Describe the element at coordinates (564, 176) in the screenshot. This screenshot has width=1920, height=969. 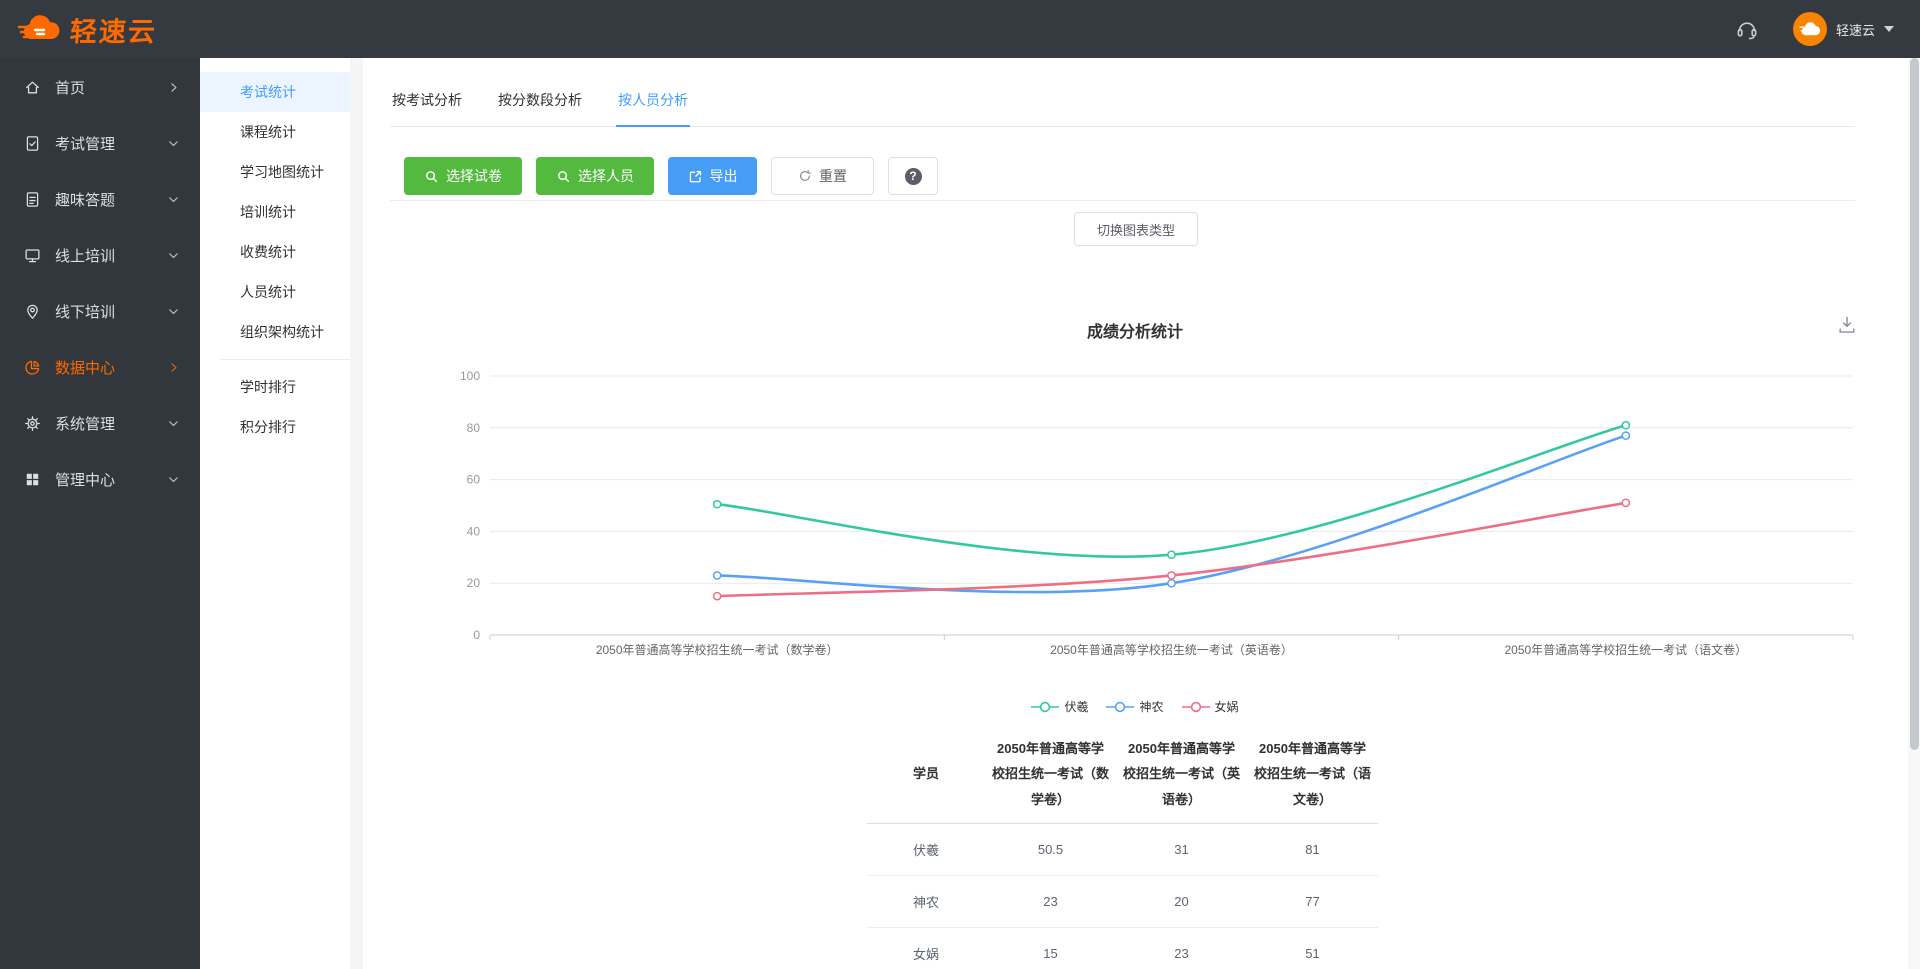
I see `search-icon` at that location.